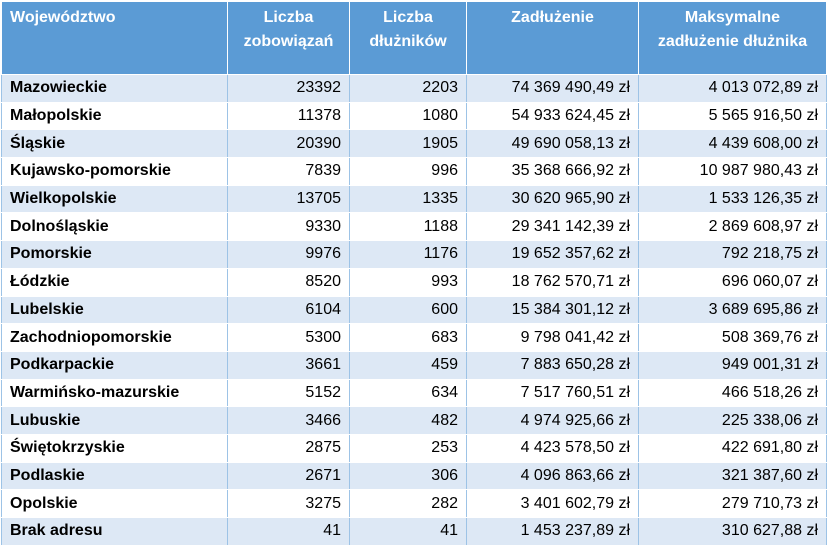 Image resolution: width=827 pixels, height=558 pixels. Describe the element at coordinates (114, 337) in the screenshot. I see `cell-voivodeship: Zachodniopomorskie` at that location.